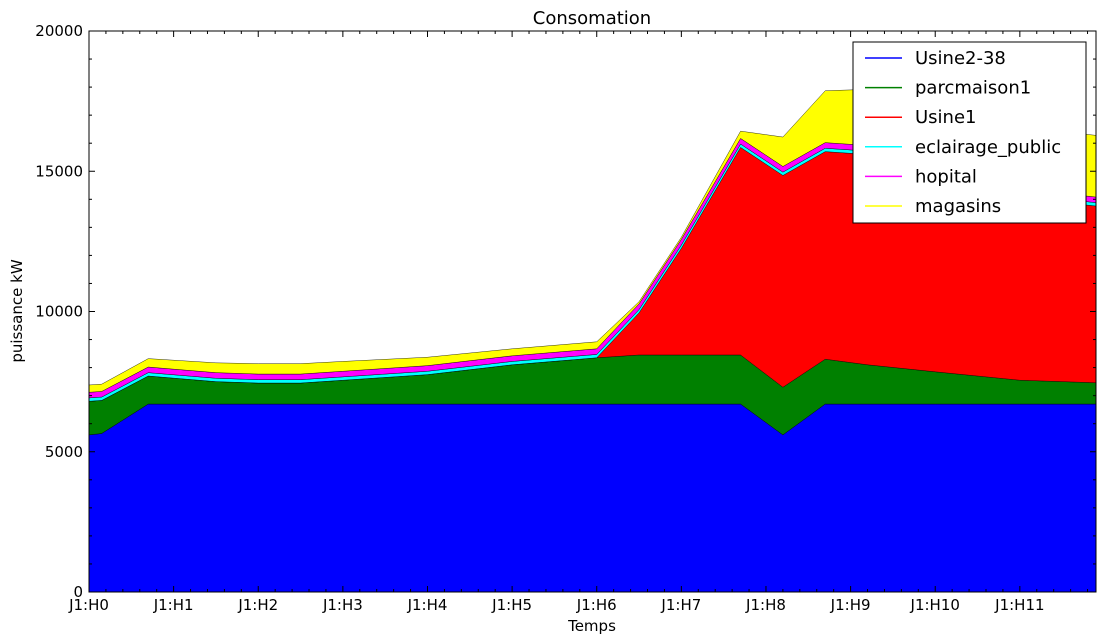  Describe the element at coordinates (680, 605) in the screenshot. I see `x-tick-label: J1:H7` at that location.